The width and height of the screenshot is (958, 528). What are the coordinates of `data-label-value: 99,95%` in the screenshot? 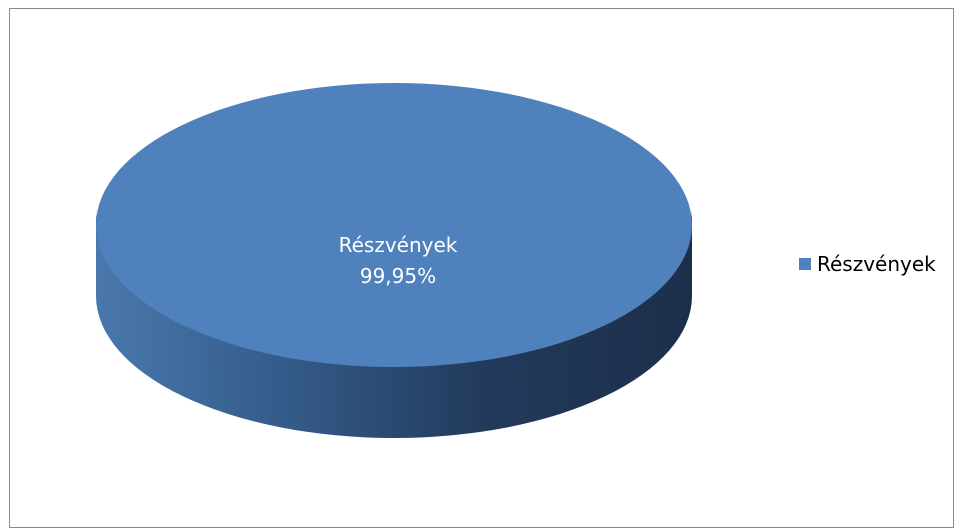 It's located at (398, 276).